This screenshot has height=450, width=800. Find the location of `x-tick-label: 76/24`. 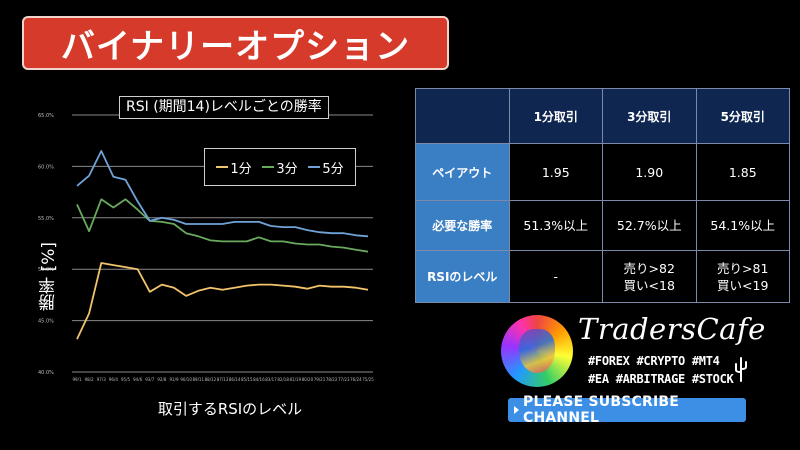

x-tick-label: 76/24 is located at coordinates (356, 379).